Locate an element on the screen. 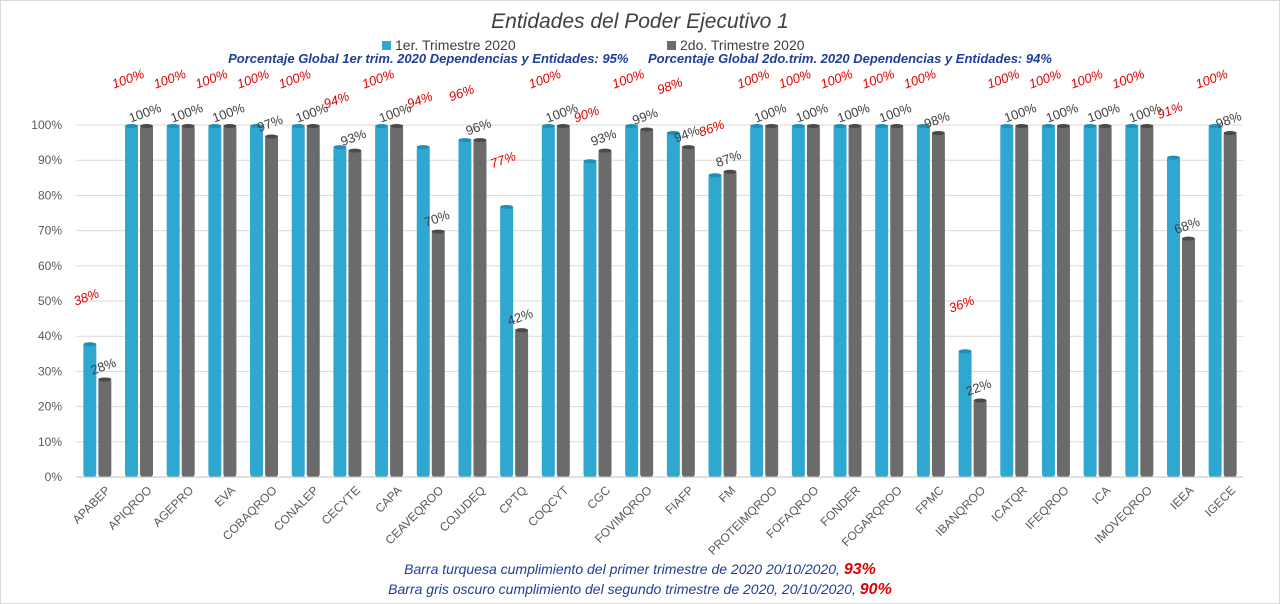  y-tick-label: 40% is located at coordinates (50, 336).